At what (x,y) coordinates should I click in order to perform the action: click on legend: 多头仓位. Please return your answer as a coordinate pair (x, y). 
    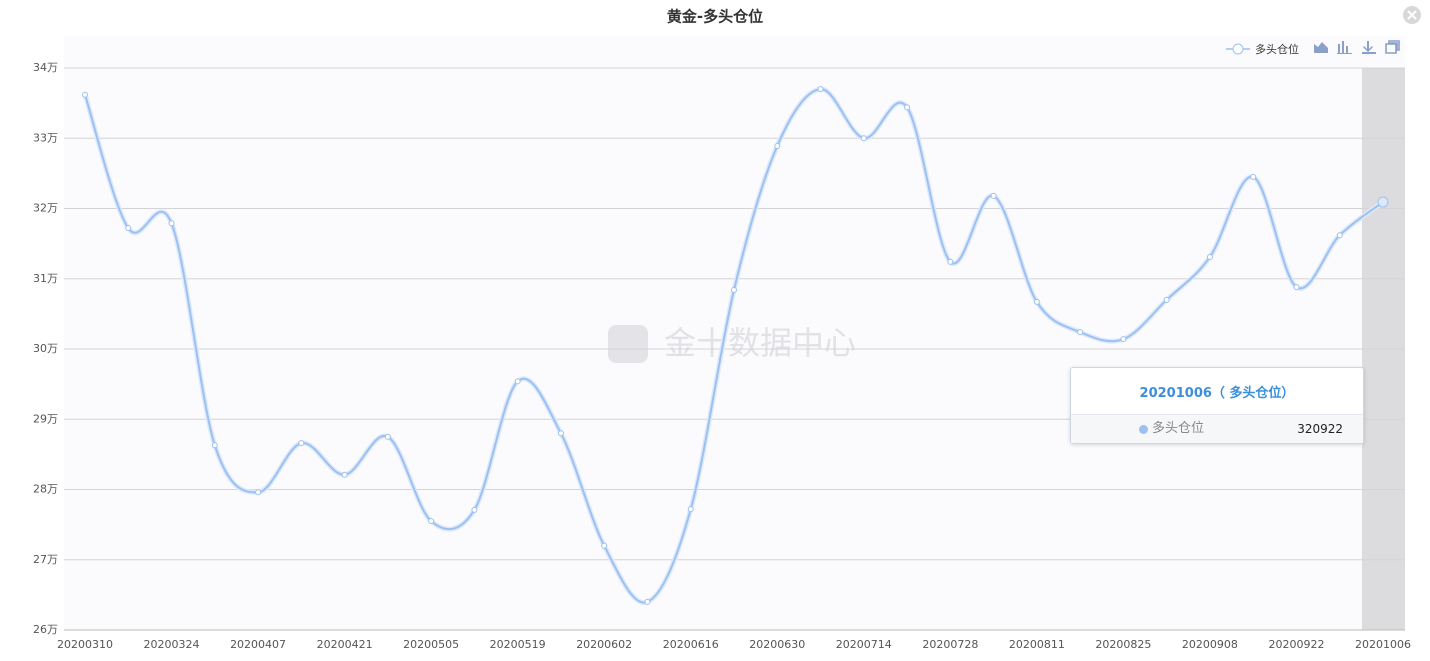
    Looking at the image, I should click on (1262, 49).